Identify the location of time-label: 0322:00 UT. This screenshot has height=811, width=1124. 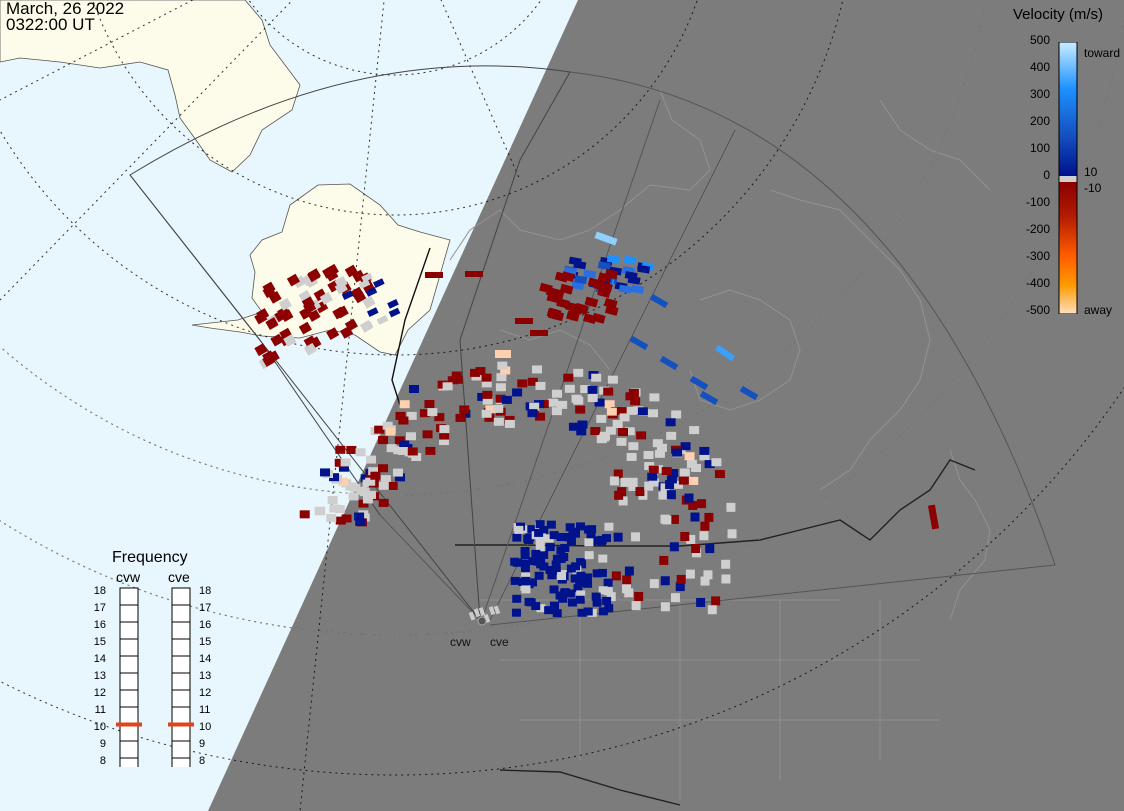
(50, 24).